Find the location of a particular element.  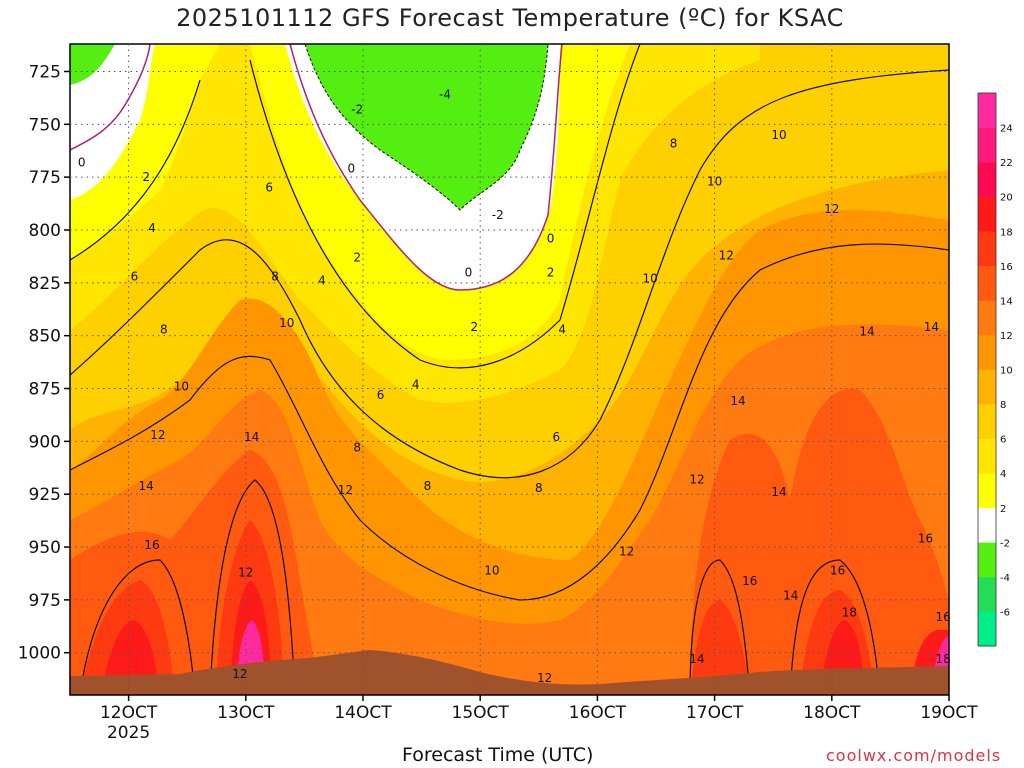

x-tick-label: 16OCT is located at coordinates (598, 713).